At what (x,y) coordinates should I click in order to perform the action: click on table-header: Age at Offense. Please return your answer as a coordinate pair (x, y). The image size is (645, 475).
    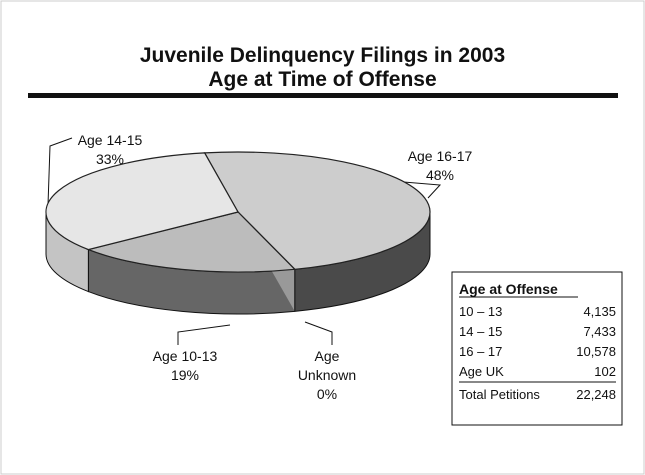
    Looking at the image, I should click on (508, 289).